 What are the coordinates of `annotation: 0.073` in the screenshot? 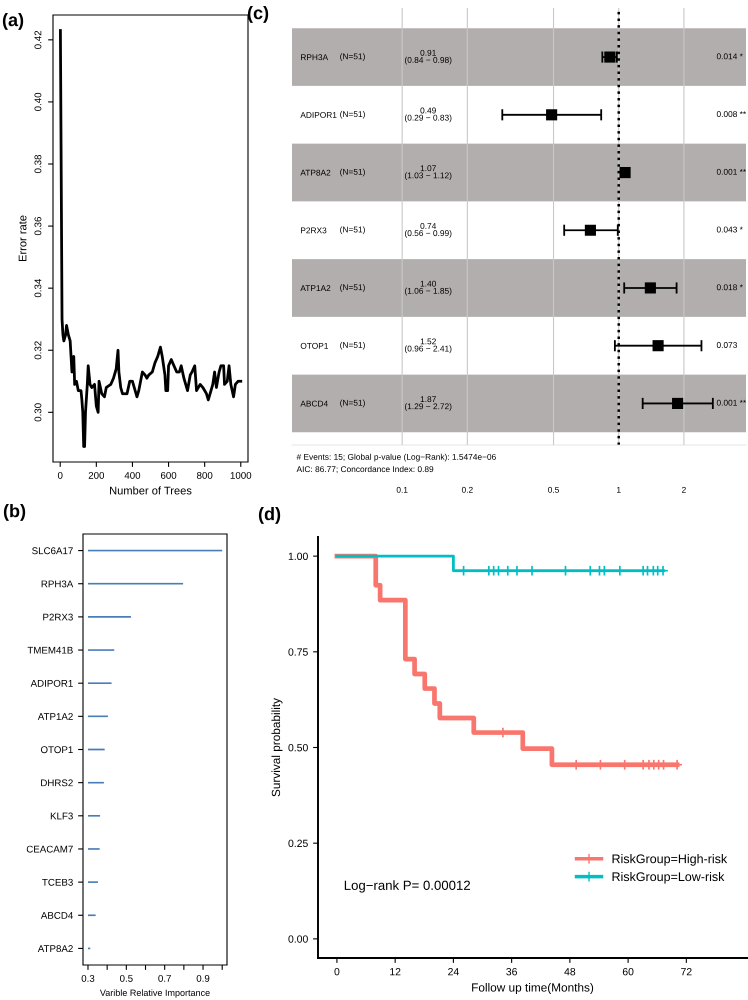 It's located at (726, 345).